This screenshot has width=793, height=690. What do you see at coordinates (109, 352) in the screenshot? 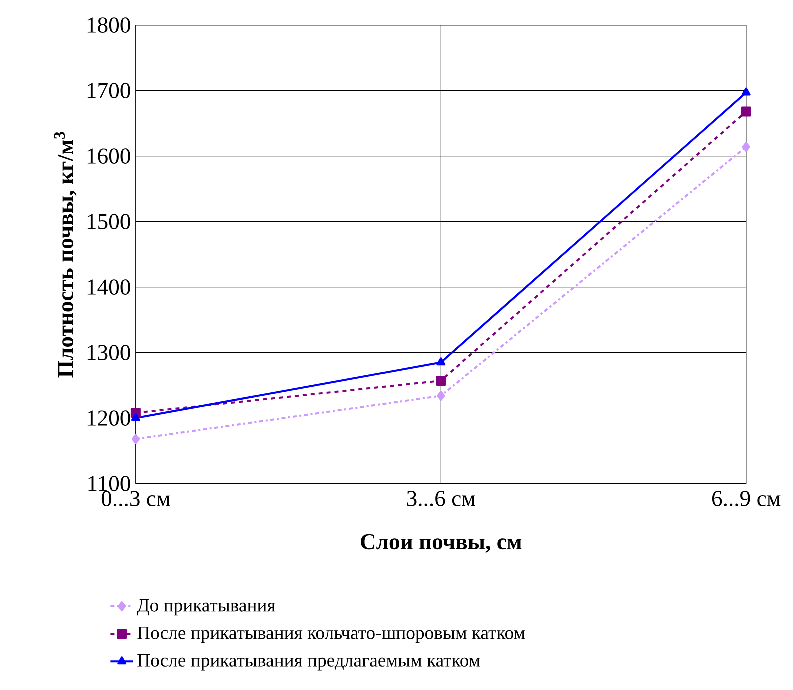
I see `y-tick-label: 1300` at bounding box center [109, 352].